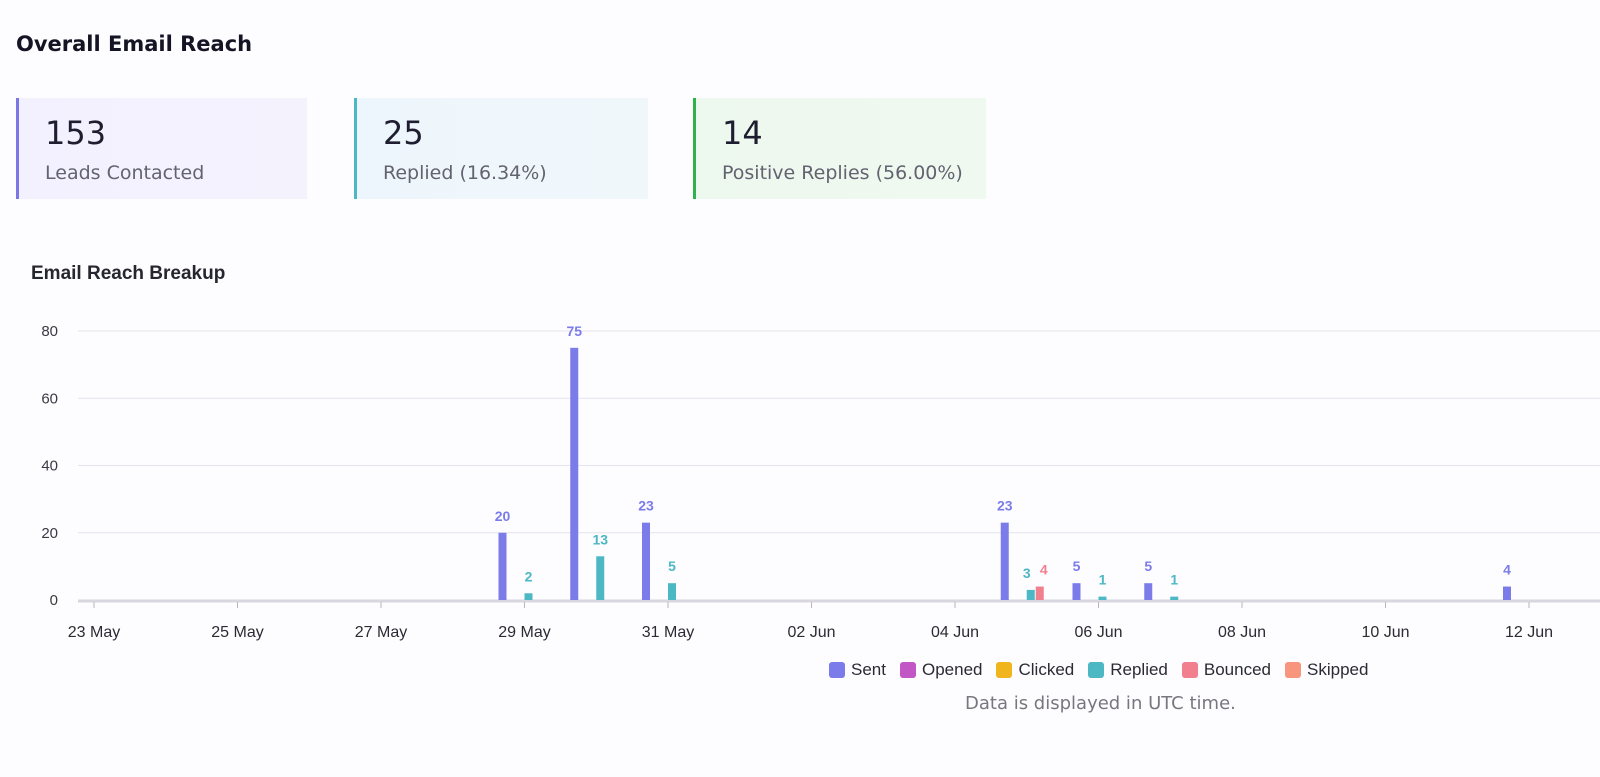 Image resolution: width=1600 pixels, height=777 pixels. I want to click on x-tick-label: 27 May, so click(381, 632).